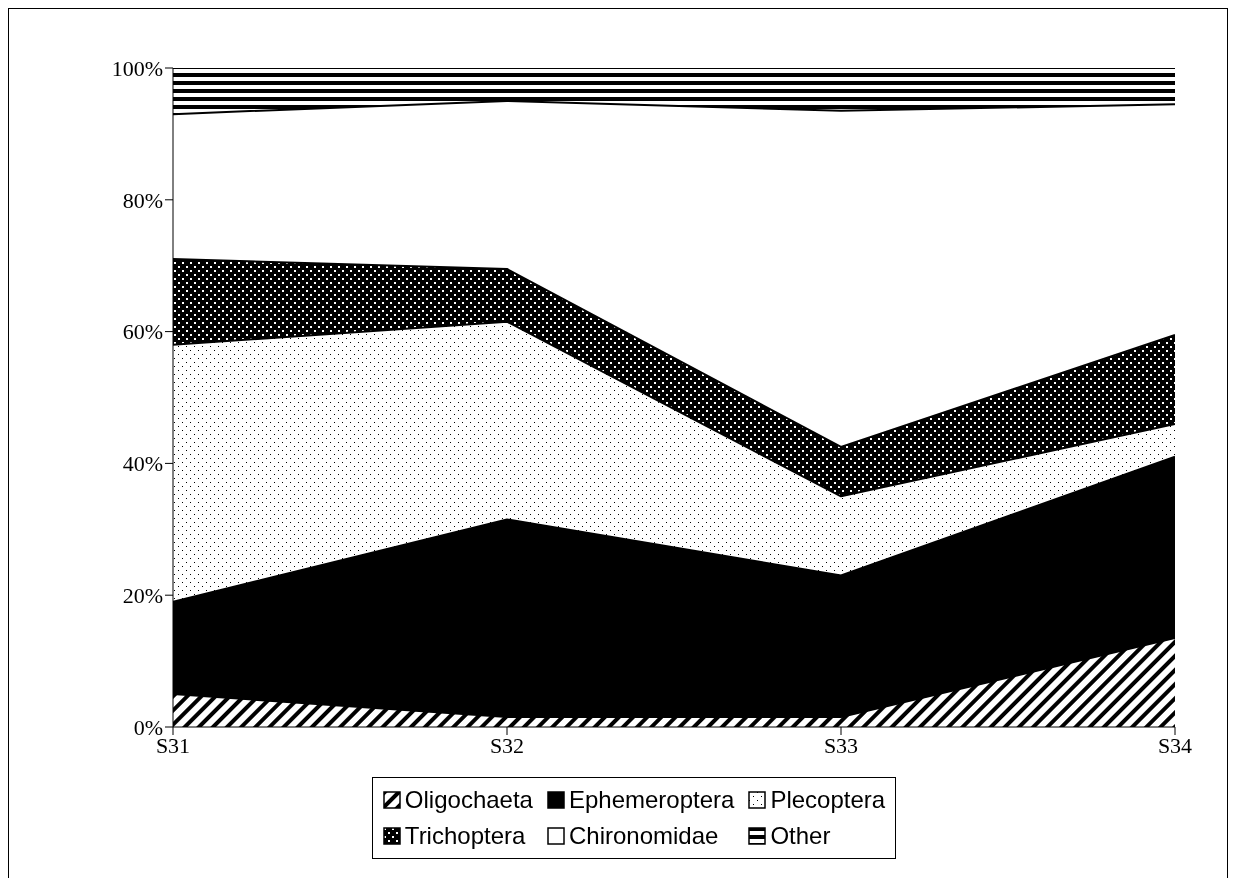 The image size is (1236, 879). Describe the element at coordinates (800, 836) in the screenshot. I see `legend-label: Other` at that location.